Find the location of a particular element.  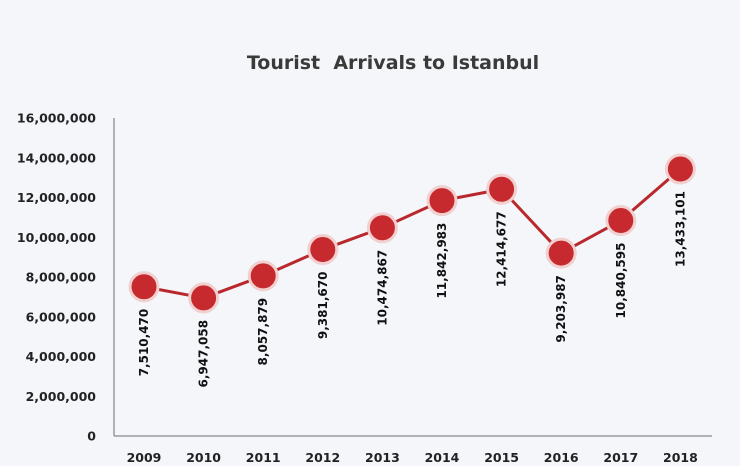

data-label: 7,510,470 is located at coordinates (144, 343).